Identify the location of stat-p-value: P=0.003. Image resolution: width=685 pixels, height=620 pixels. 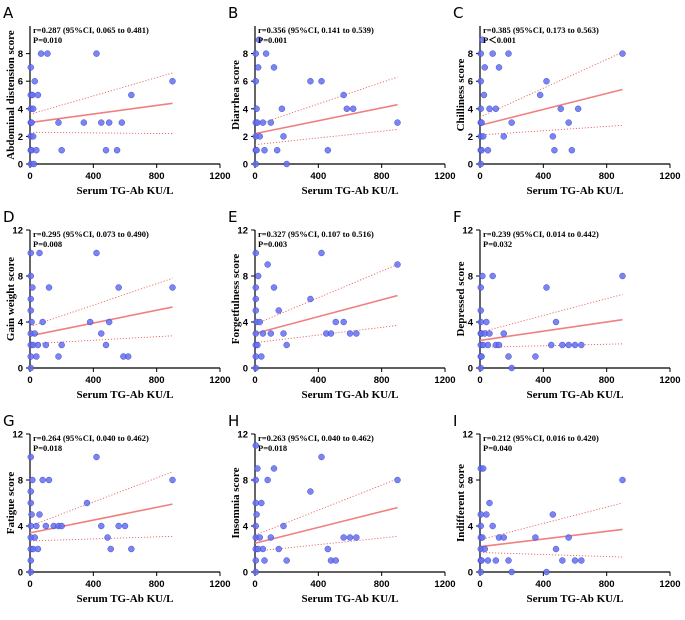
(272, 244).